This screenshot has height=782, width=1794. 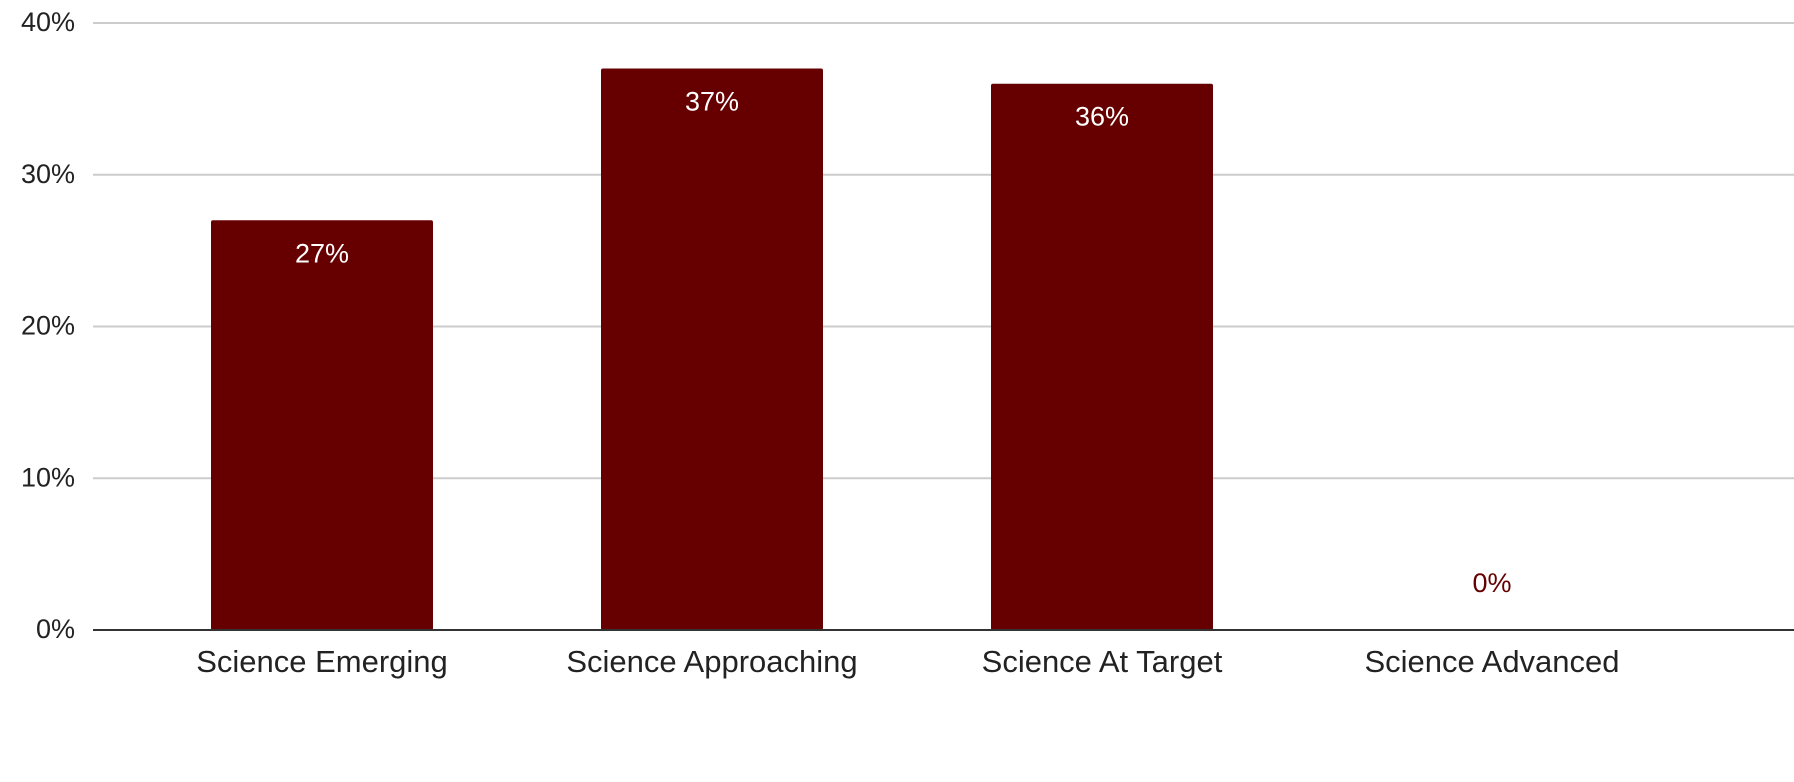 I want to click on data-label: 37%, so click(x=712, y=102).